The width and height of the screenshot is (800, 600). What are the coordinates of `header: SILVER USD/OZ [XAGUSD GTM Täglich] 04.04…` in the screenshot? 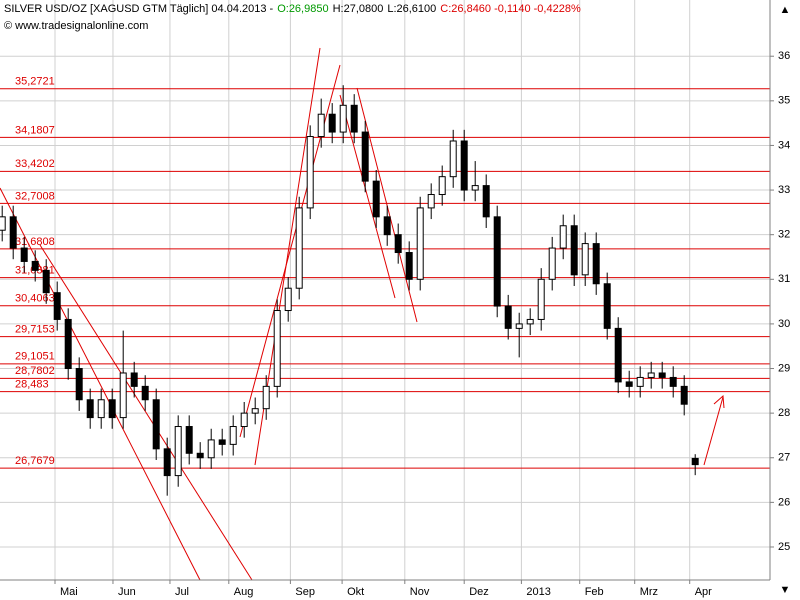 It's located at (292, 9).